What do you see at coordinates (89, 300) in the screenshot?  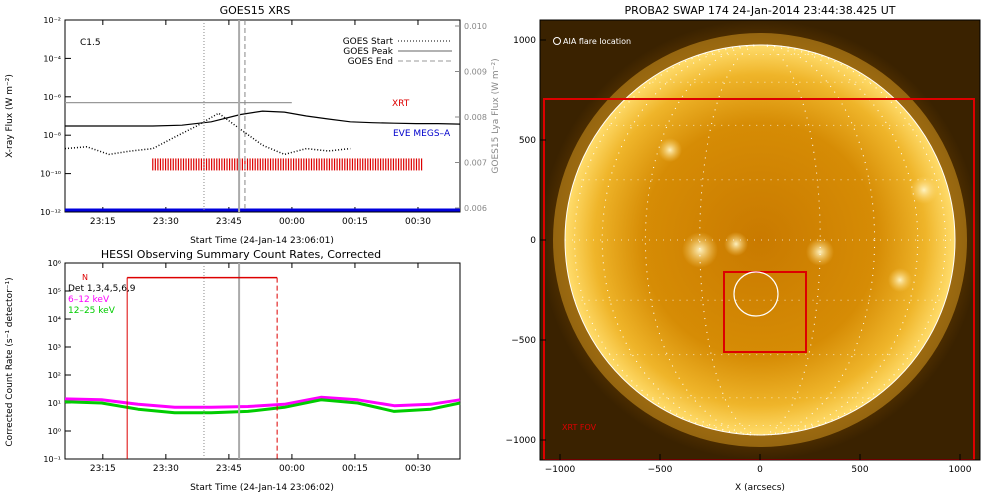 I see `hessi-legend-low: 6–12 keV` at bounding box center [89, 300].